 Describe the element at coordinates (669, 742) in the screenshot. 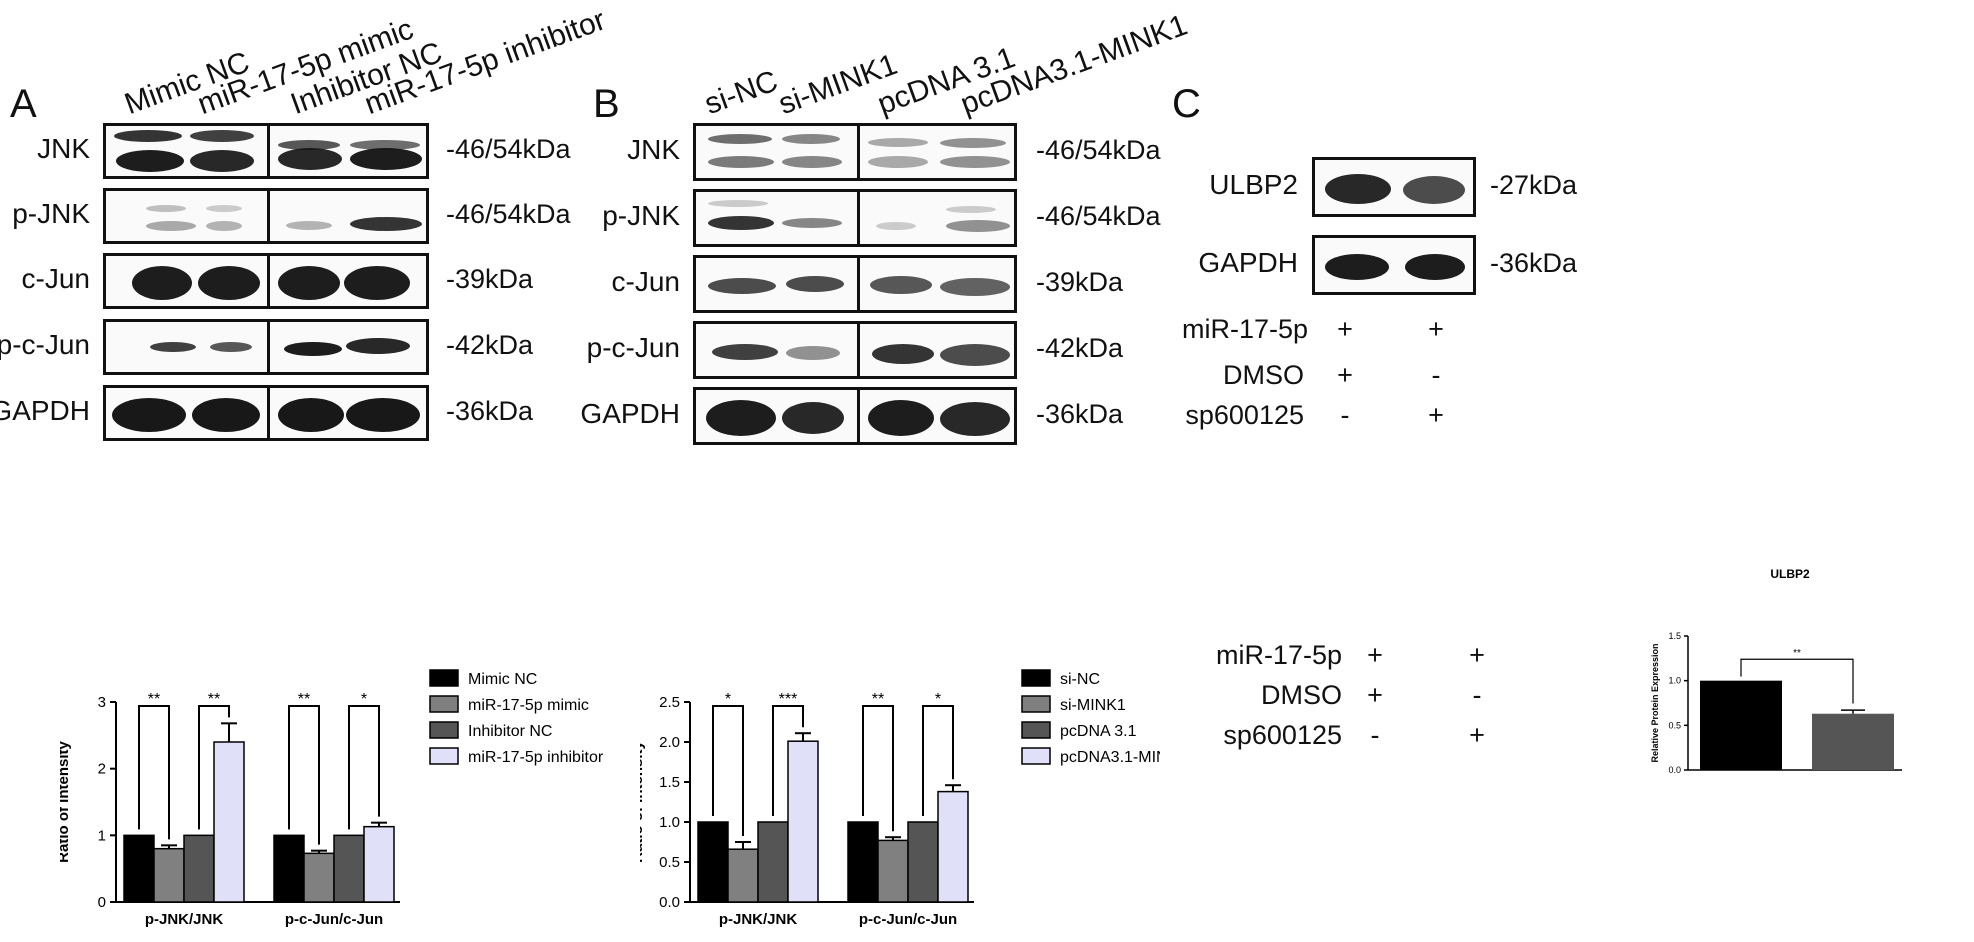

I see `y-tick-label: 2.0` at that location.